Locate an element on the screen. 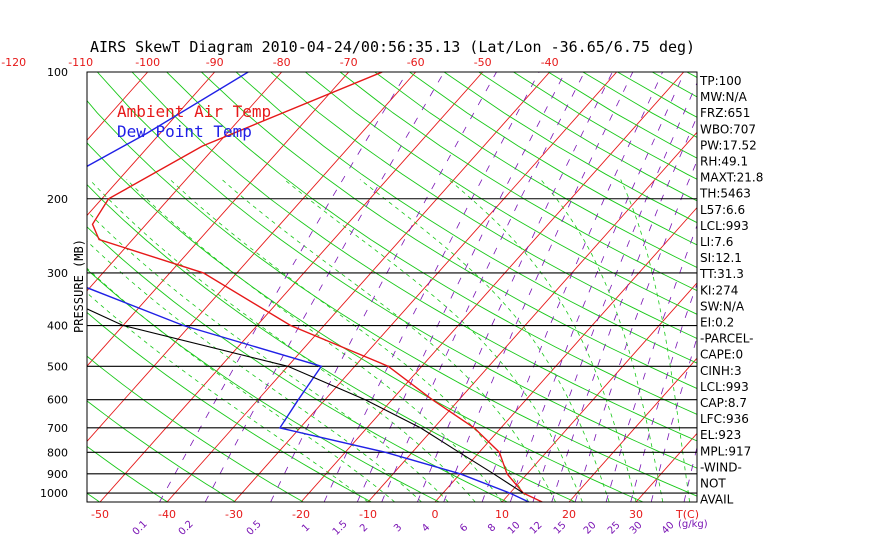  top-temp-tick-label: -70 is located at coordinates (349, 62).